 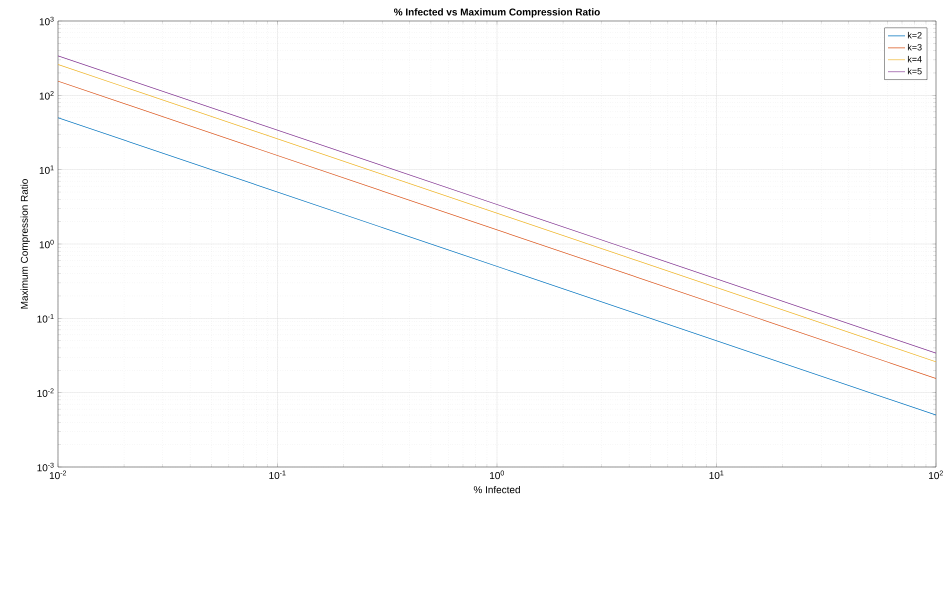 I want to click on y-tick-label: 10$^{-2}$, so click(x=45, y=392).